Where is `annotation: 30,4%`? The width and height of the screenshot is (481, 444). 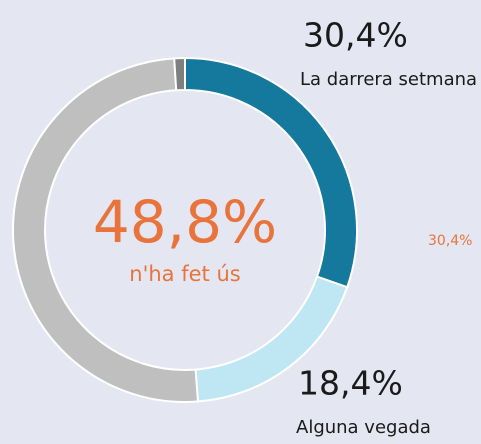
annotation: 30,4% is located at coordinates (450, 241).